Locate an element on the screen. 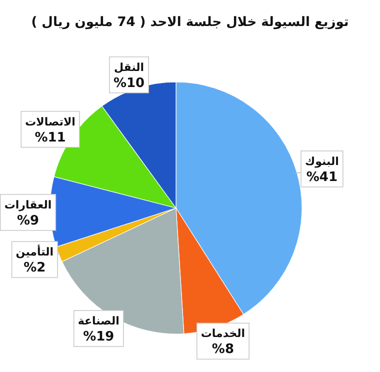 The image size is (380, 372). slice-label: التأمين is located at coordinates (35, 251).